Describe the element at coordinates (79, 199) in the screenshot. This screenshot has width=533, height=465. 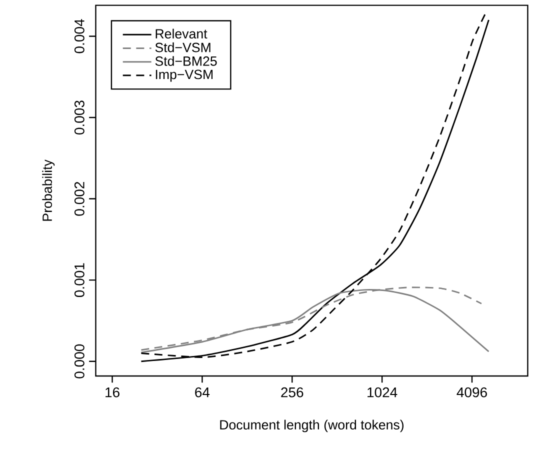
I see `y-tick-label: 0.002` at that location.